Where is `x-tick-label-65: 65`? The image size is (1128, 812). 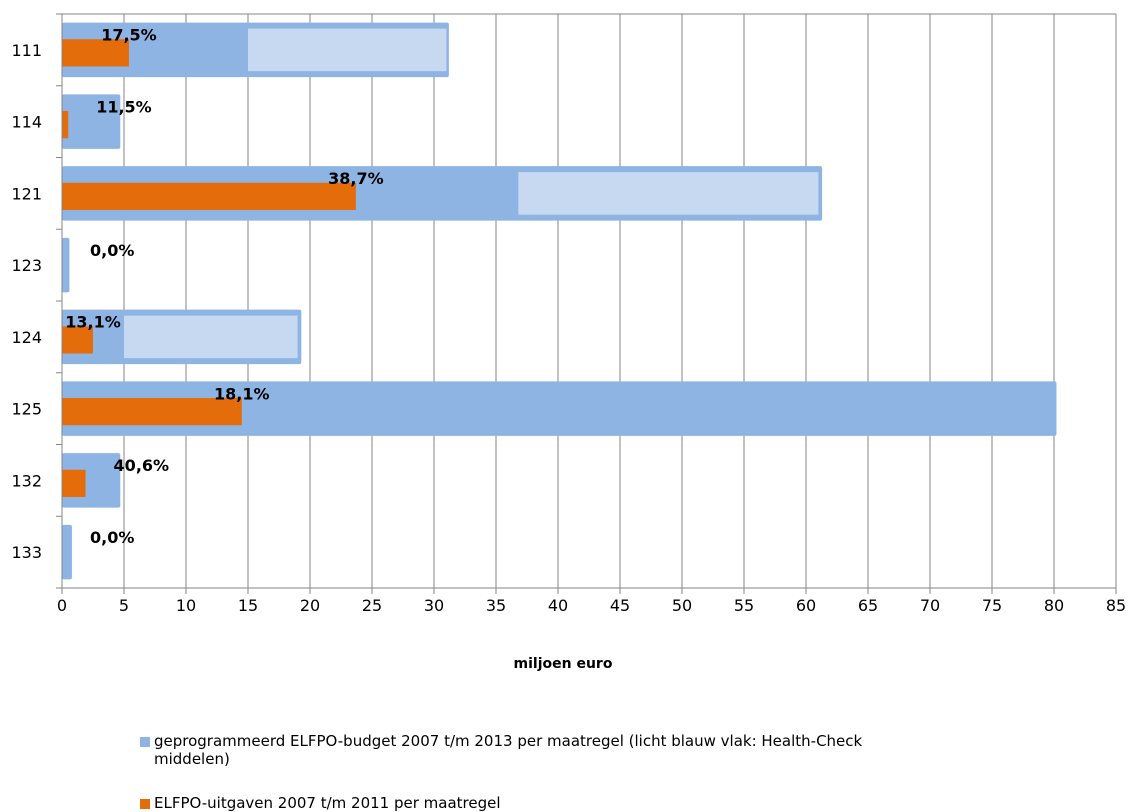 x-tick-label-65: 65 is located at coordinates (868, 605).